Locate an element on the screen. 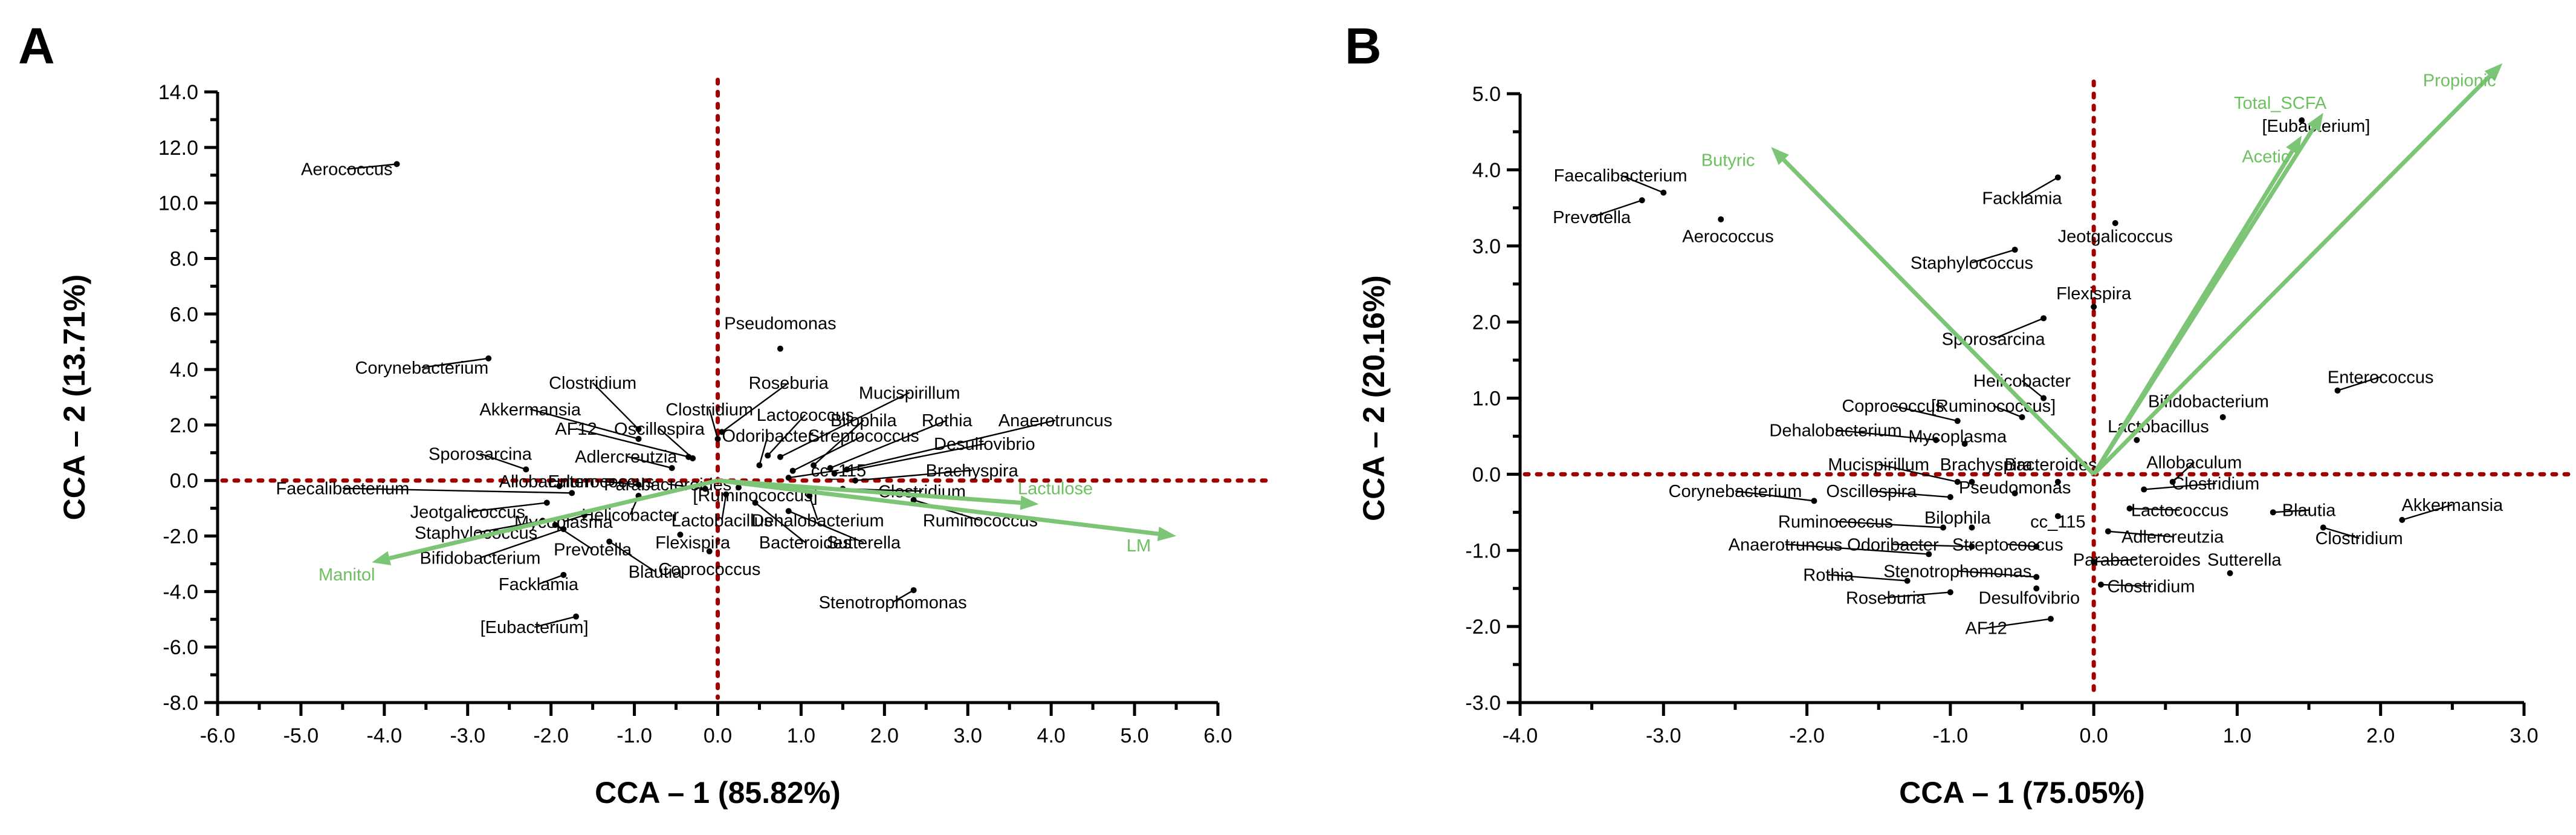 This screenshot has height=835, width=2576. y-tick-label: -1.0 is located at coordinates (1483, 550).